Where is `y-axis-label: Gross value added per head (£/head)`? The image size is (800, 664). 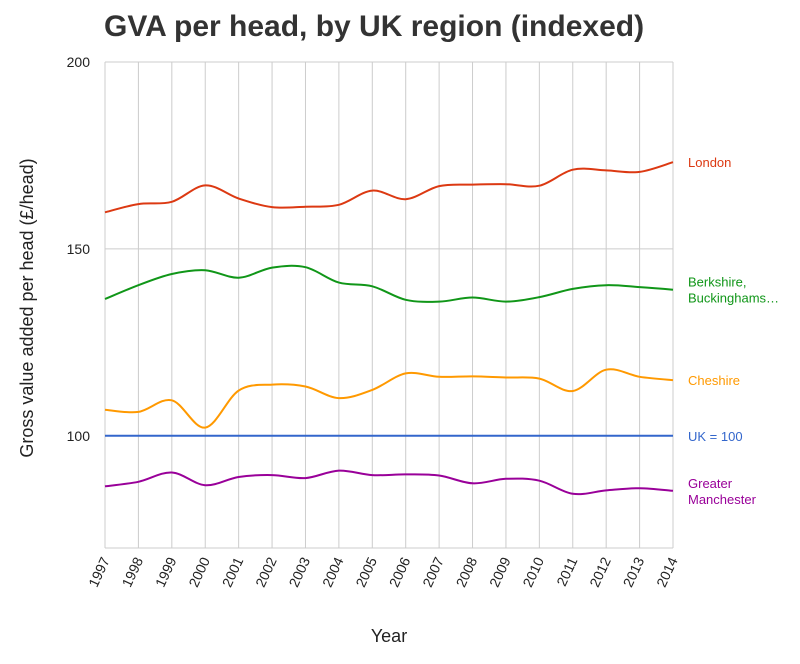
y-axis-label: Gross value added per head (£/head) is located at coordinates (27, 307).